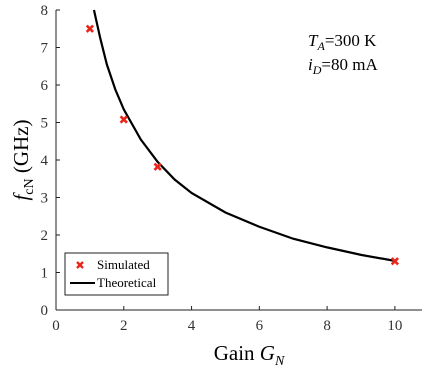 The image size is (430, 371). I want to click on y-tick-label: 7, so click(45, 49).